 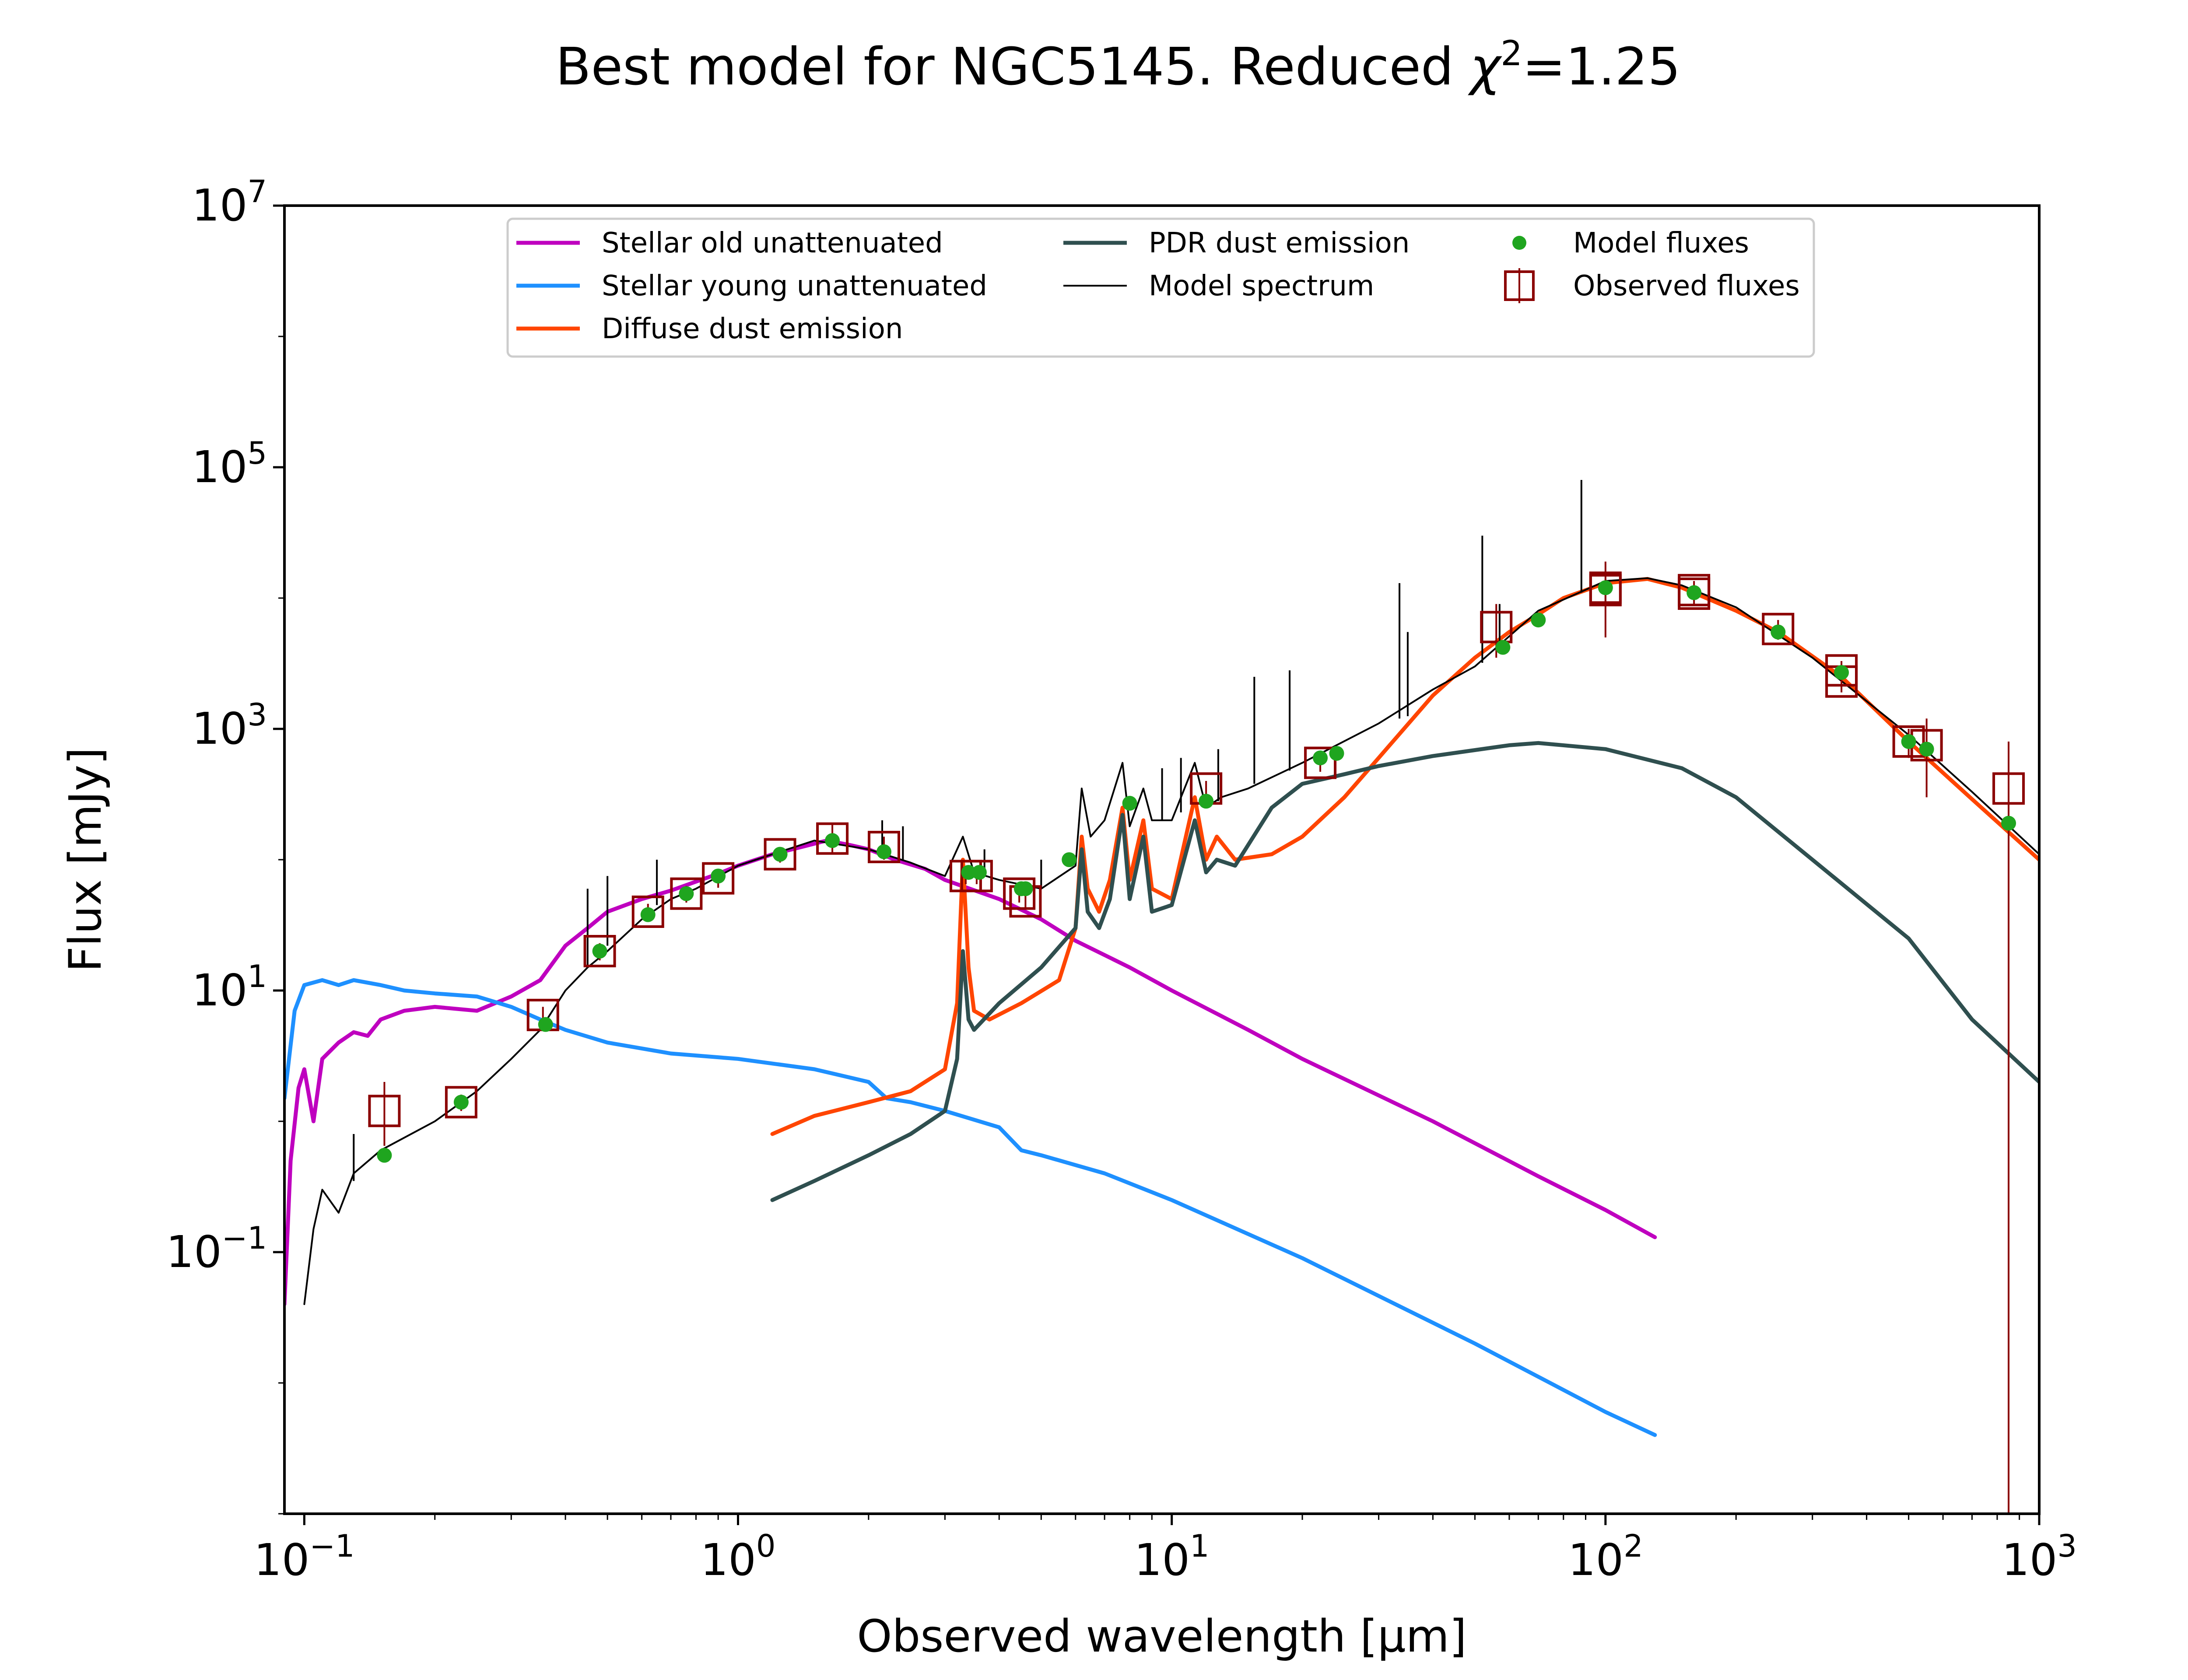 What do you see at coordinates (2040, 1557) in the screenshot?
I see `x-tick-label: 10³` at bounding box center [2040, 1557].